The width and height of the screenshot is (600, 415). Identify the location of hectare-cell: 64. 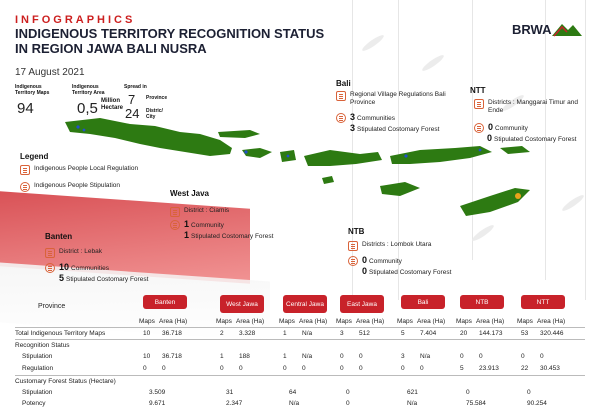
(293, 392).